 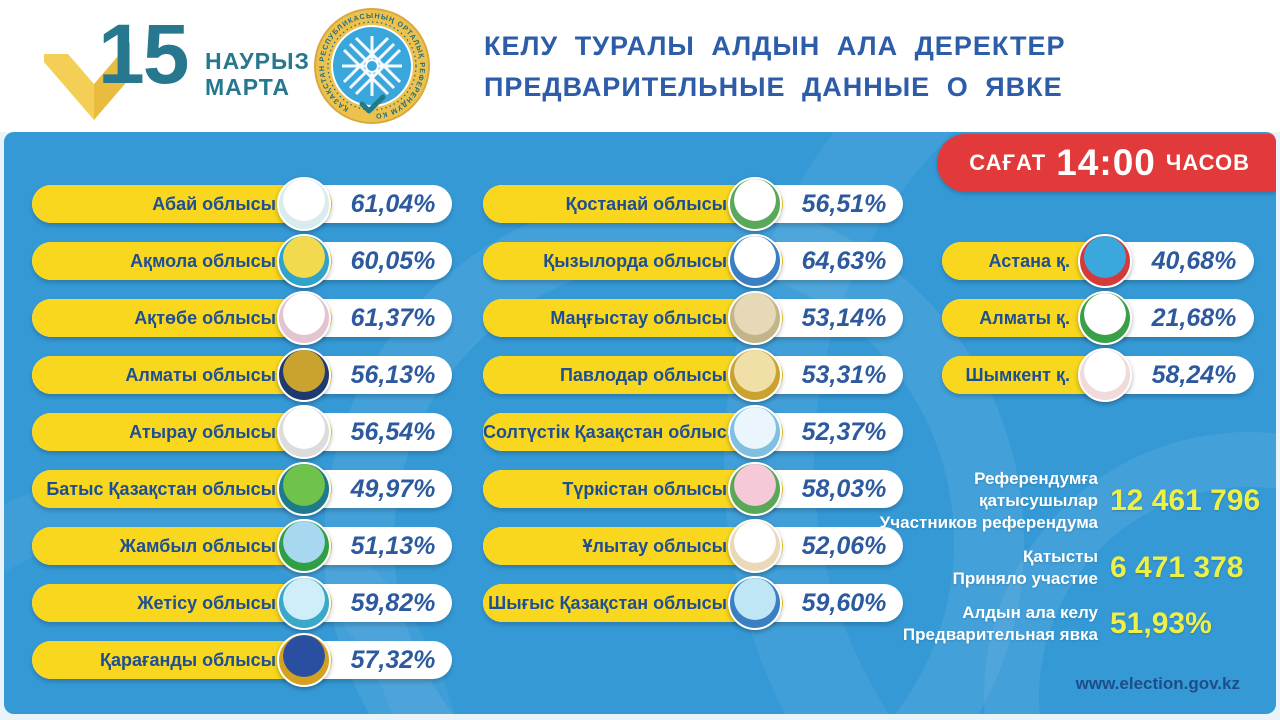 I want to click on qyzylorda-region-emblem-icon, so click(x=755, y=261).